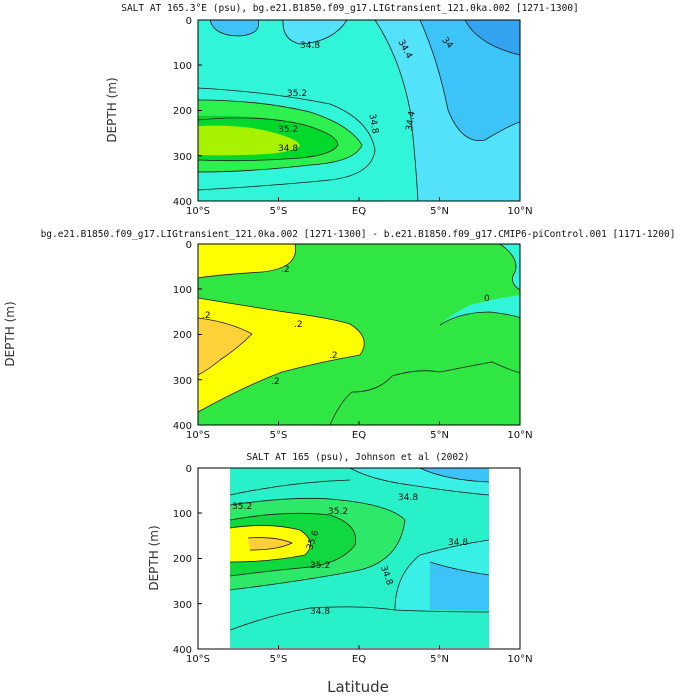  I want to click on panel2-contour-lines, so click(359, 334).